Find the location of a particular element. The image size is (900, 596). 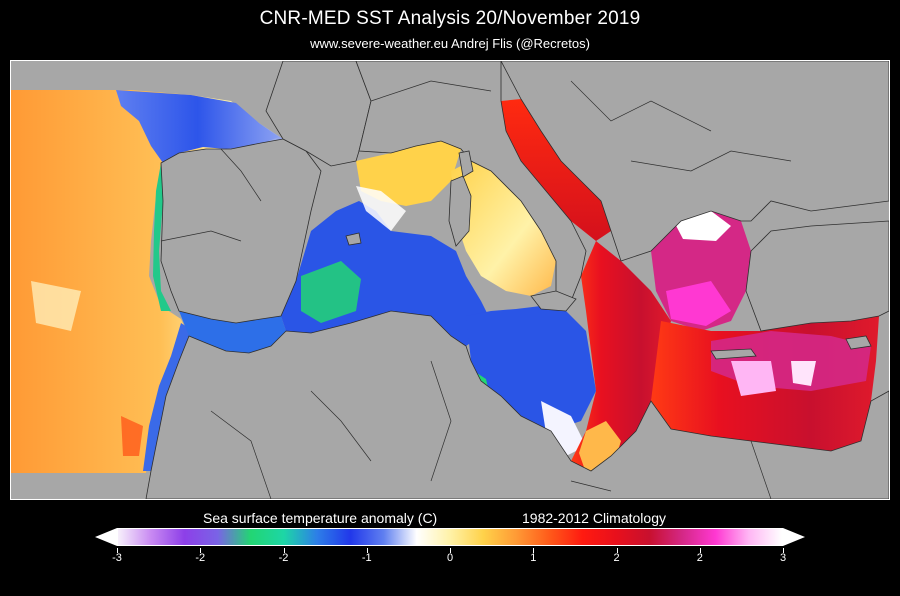

colorbar-tick-label: 0 is located at coordinates (450, 558).